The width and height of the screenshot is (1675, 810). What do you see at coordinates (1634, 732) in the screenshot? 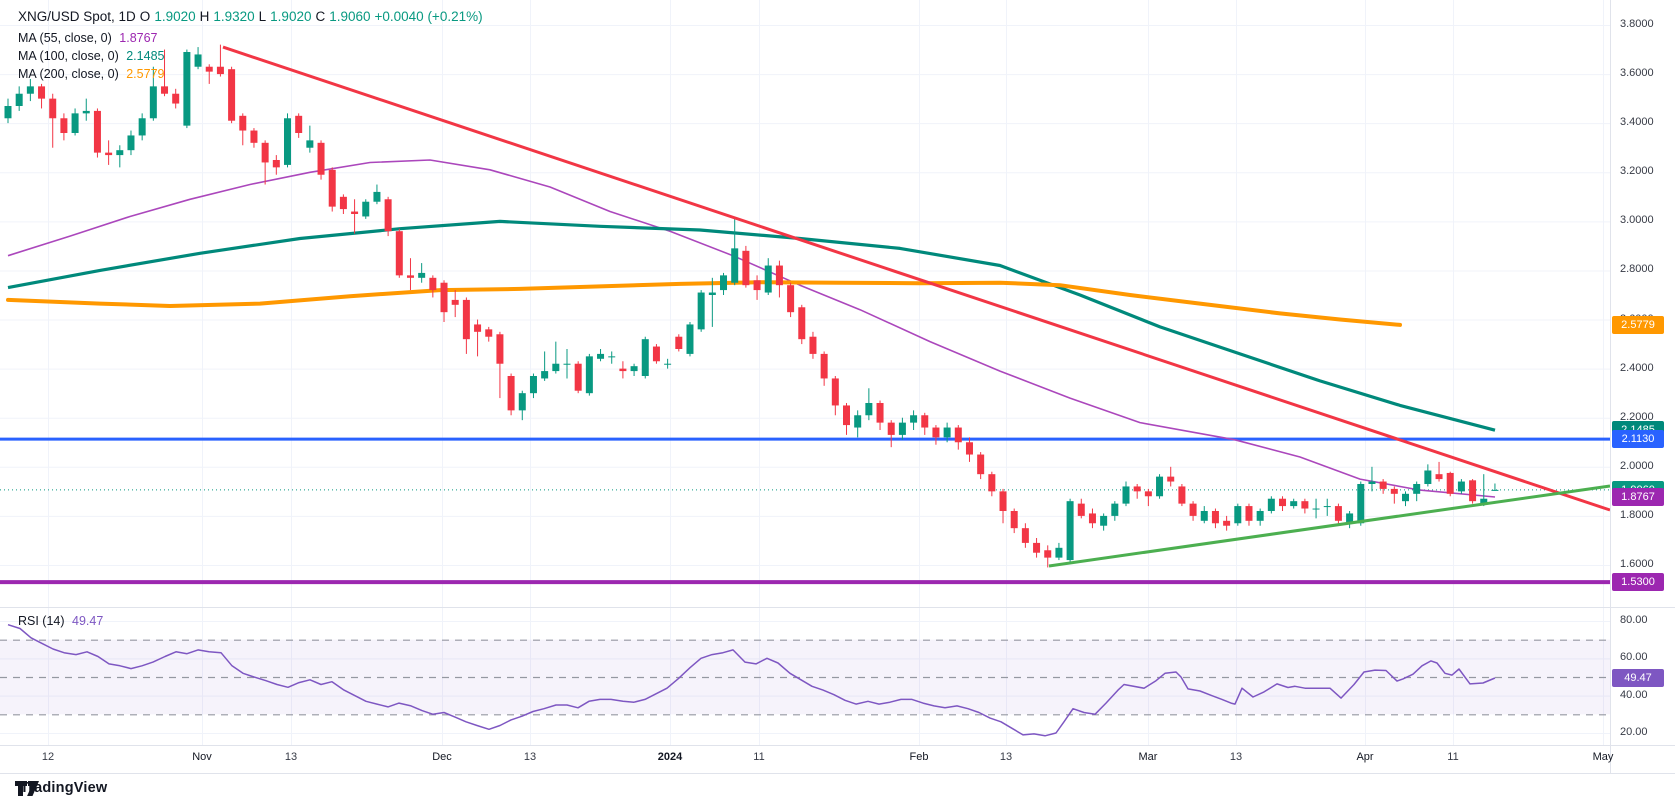
I see `rsi-tick-label: 20.00` at bounding box center [1634, 732].